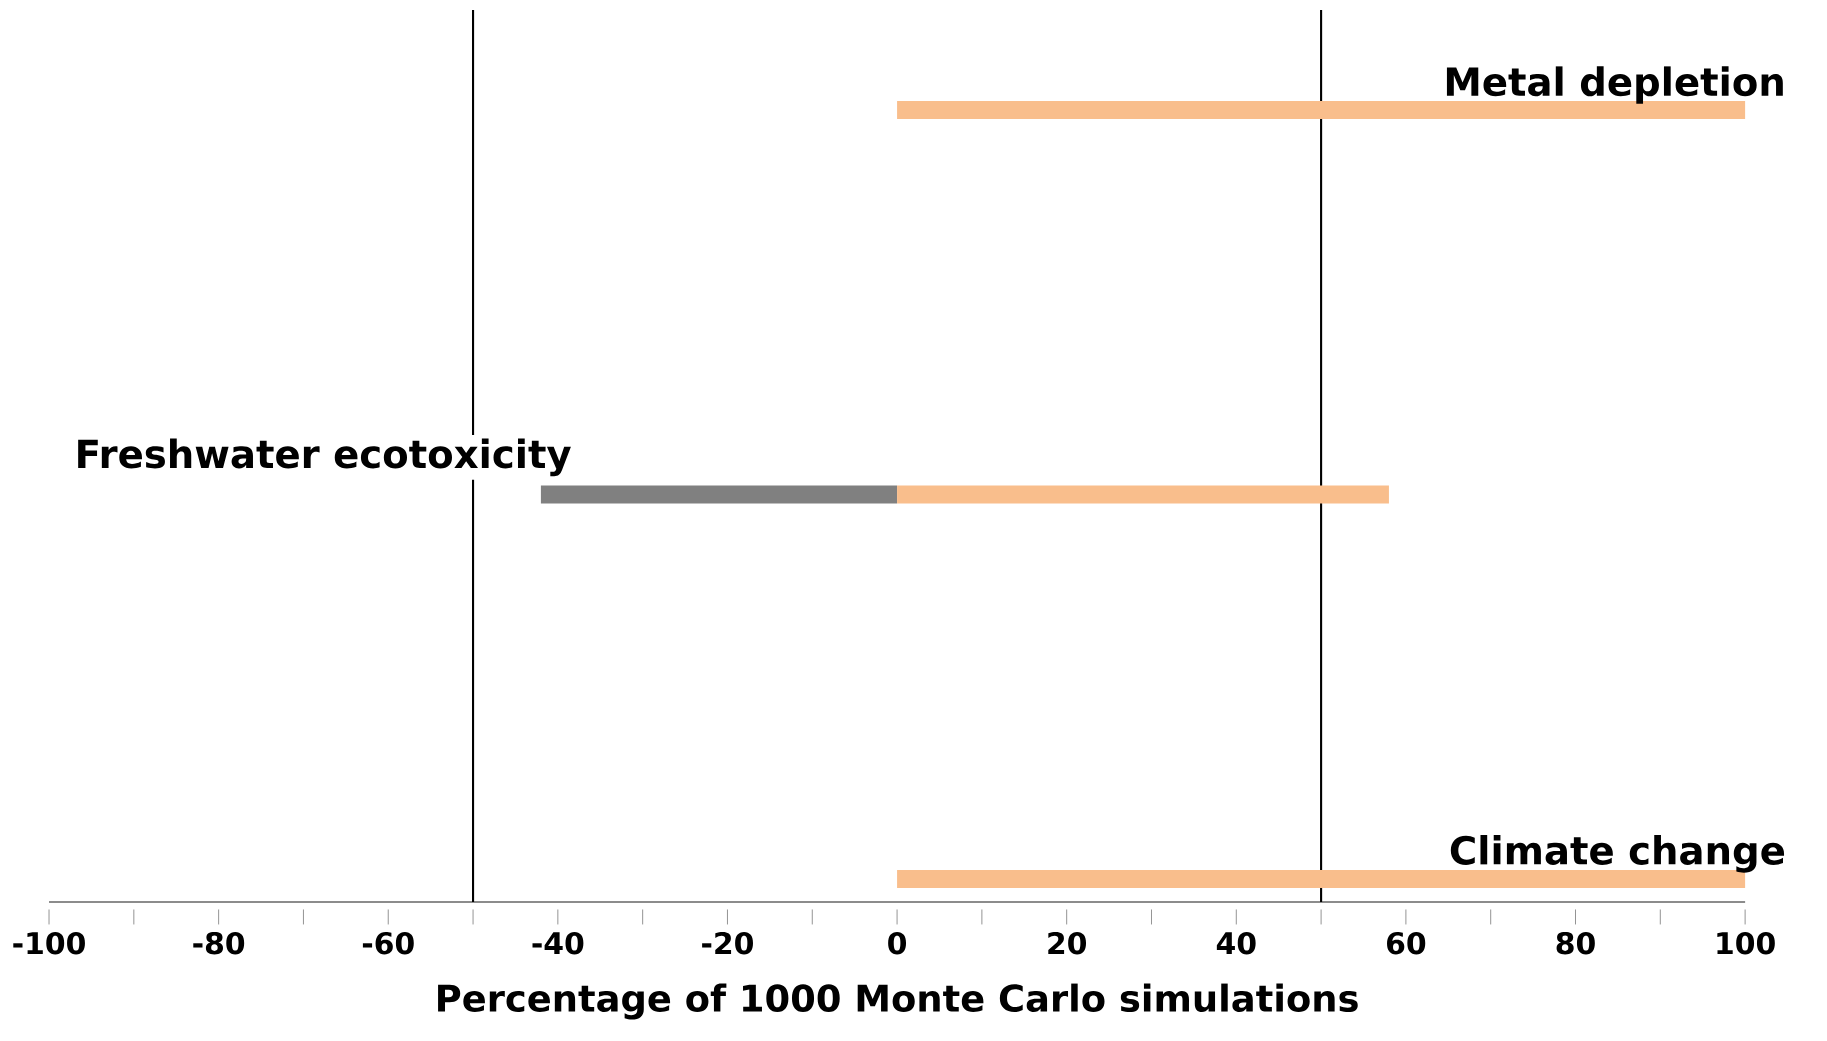 Image resolution: width=1827 pixels, height=1041 pixels. I want to click on y-tick-label: Metal depletion, so click(1614, 85).